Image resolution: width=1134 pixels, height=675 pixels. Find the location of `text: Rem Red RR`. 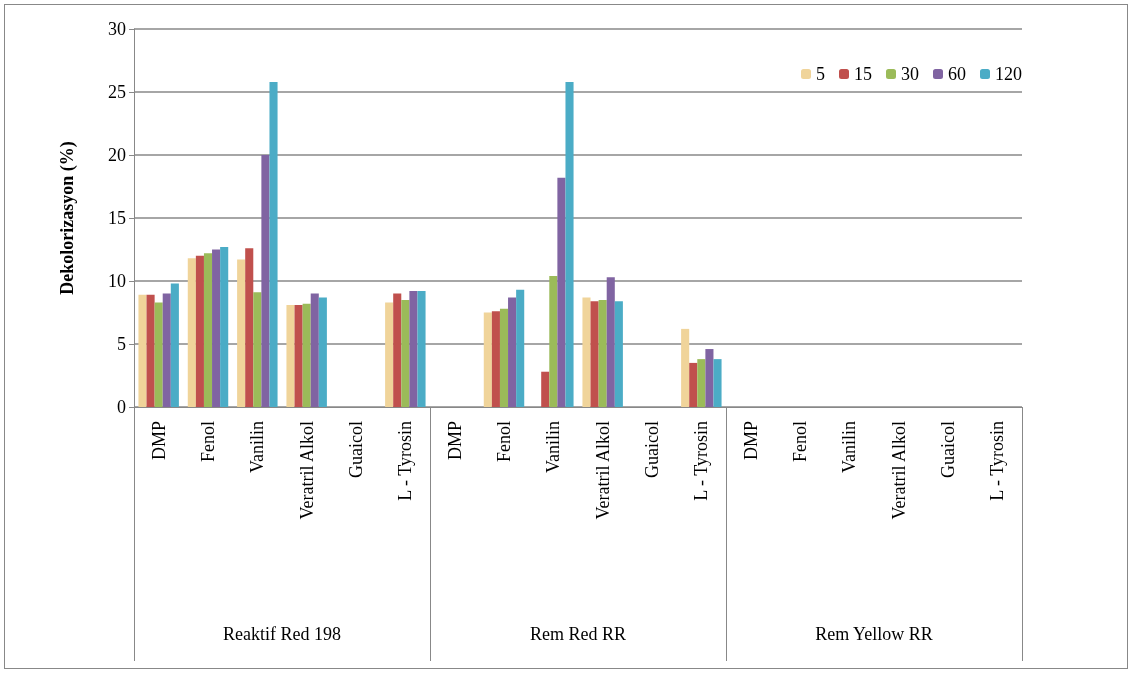

text: Rem Red RR is located at coordinates (578, 634).